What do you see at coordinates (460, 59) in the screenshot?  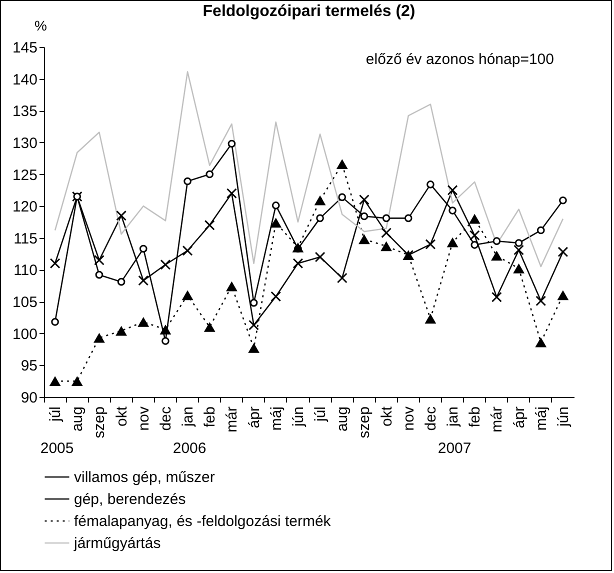 I see `chart-subtitle: előző év azonos hónap=100` at bounding box center [460, 59].